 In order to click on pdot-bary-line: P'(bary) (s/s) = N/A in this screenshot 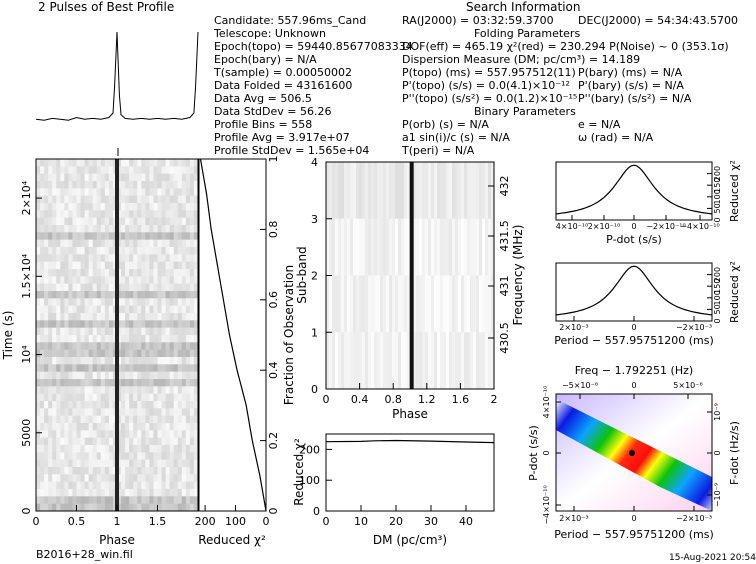, I will do `click(631, 85)`.